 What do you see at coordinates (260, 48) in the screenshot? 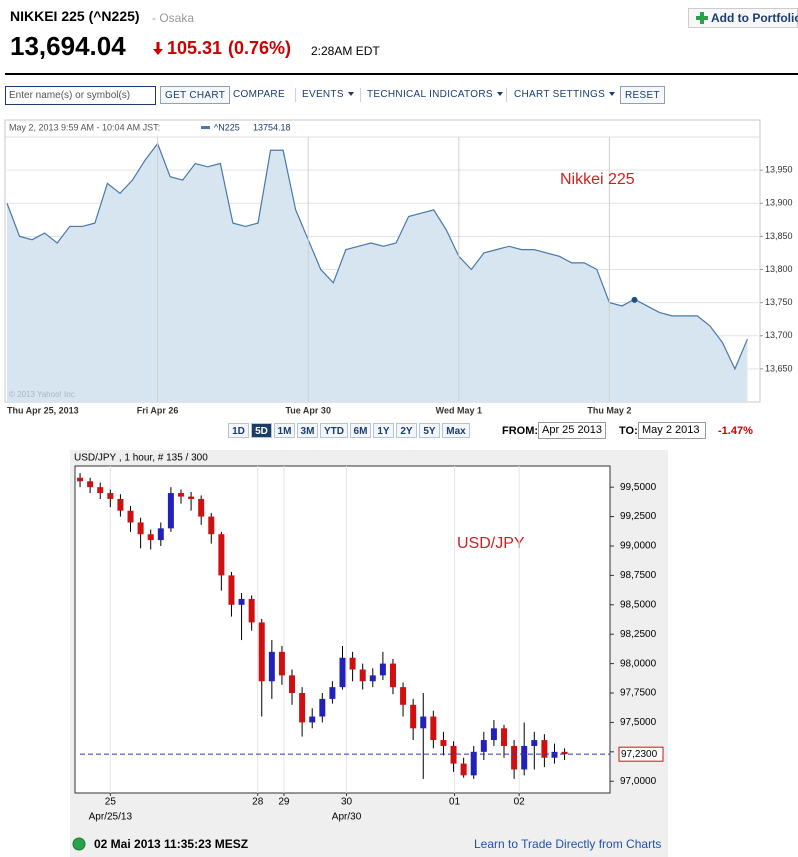
I see `change-pct: (0.76%)` at bounding box center [260, 48].